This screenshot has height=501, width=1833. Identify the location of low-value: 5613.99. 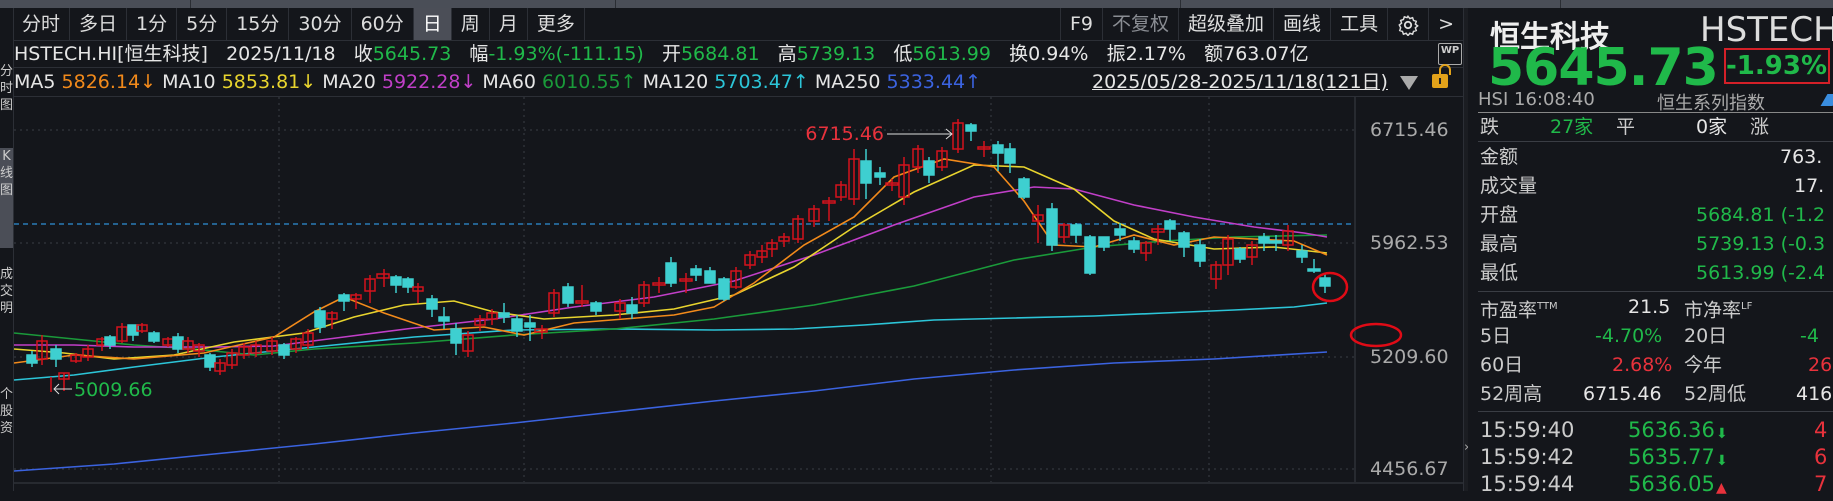
(951, 54).